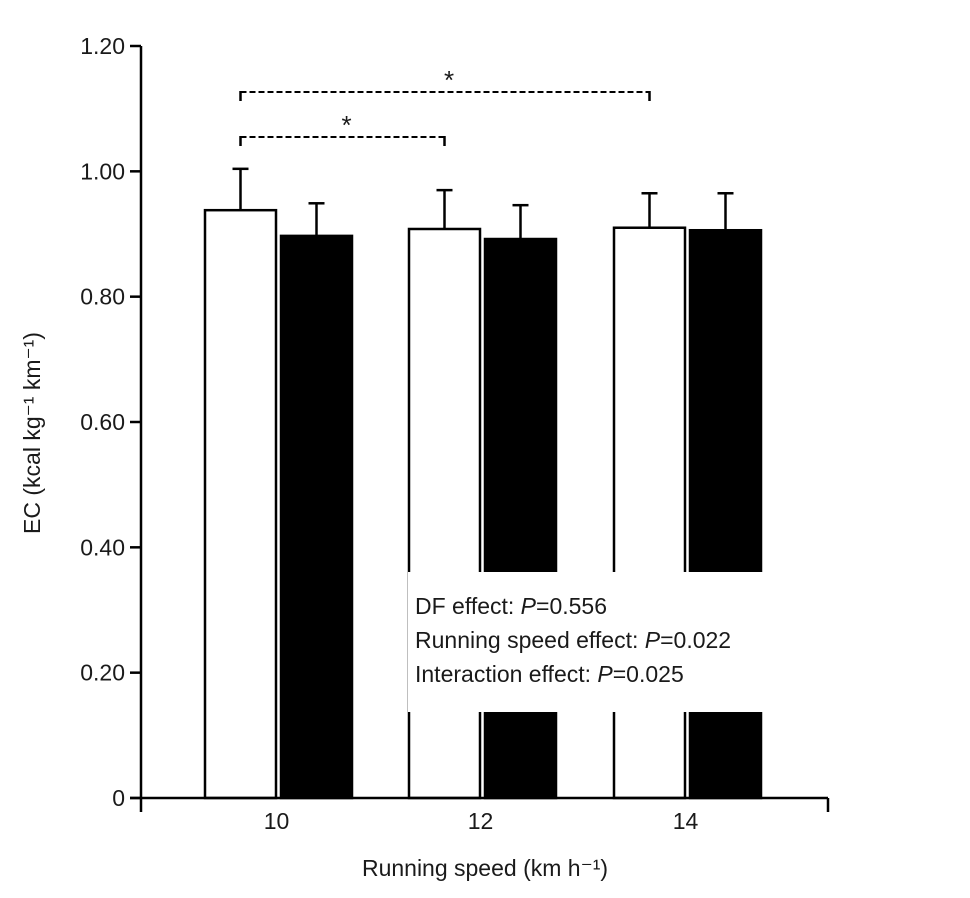 The image size is (970, 898). Describe the element at coordinates (102, 547) in the screenshot. I see `y-tick-label: 0.40` at that location.